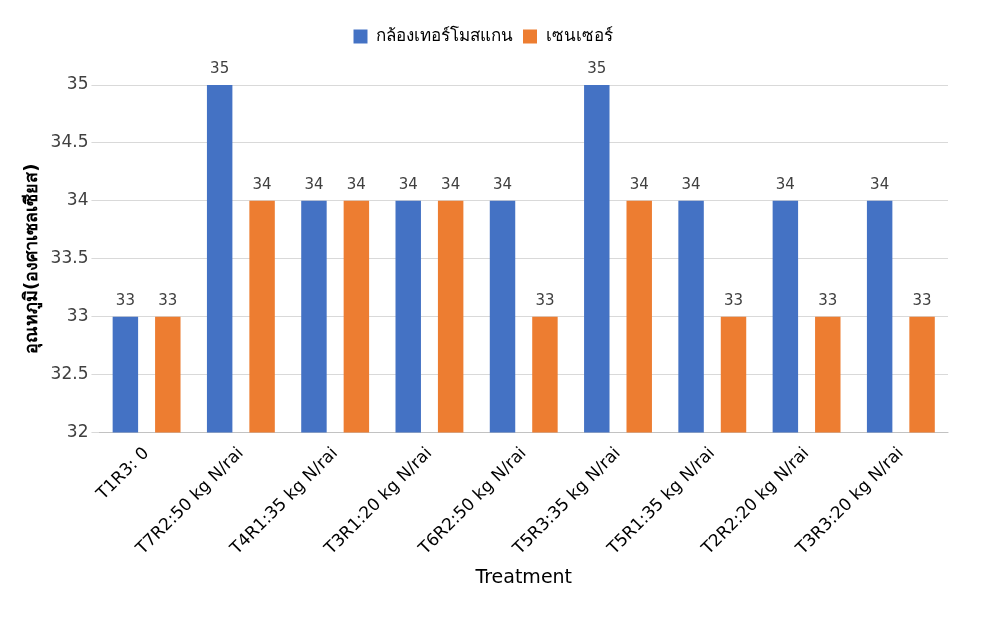  Describe the element at coordinates (77, 315) in the screenshot. I see `y-tick-label: 33` at that location.